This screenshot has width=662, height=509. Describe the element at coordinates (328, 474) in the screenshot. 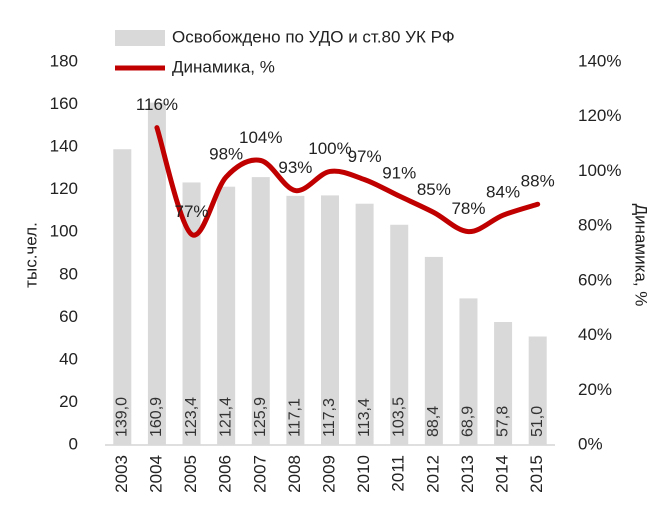

I see `x-tick-label: 2009` at that location.